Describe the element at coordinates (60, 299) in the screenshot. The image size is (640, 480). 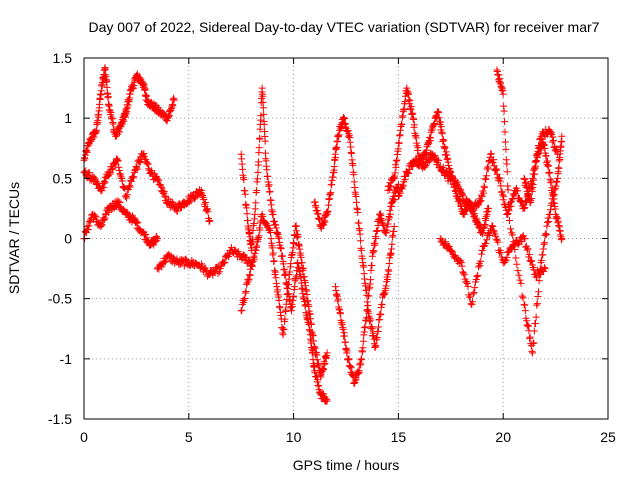
I see `y-tick-label: -0.5` at that location.